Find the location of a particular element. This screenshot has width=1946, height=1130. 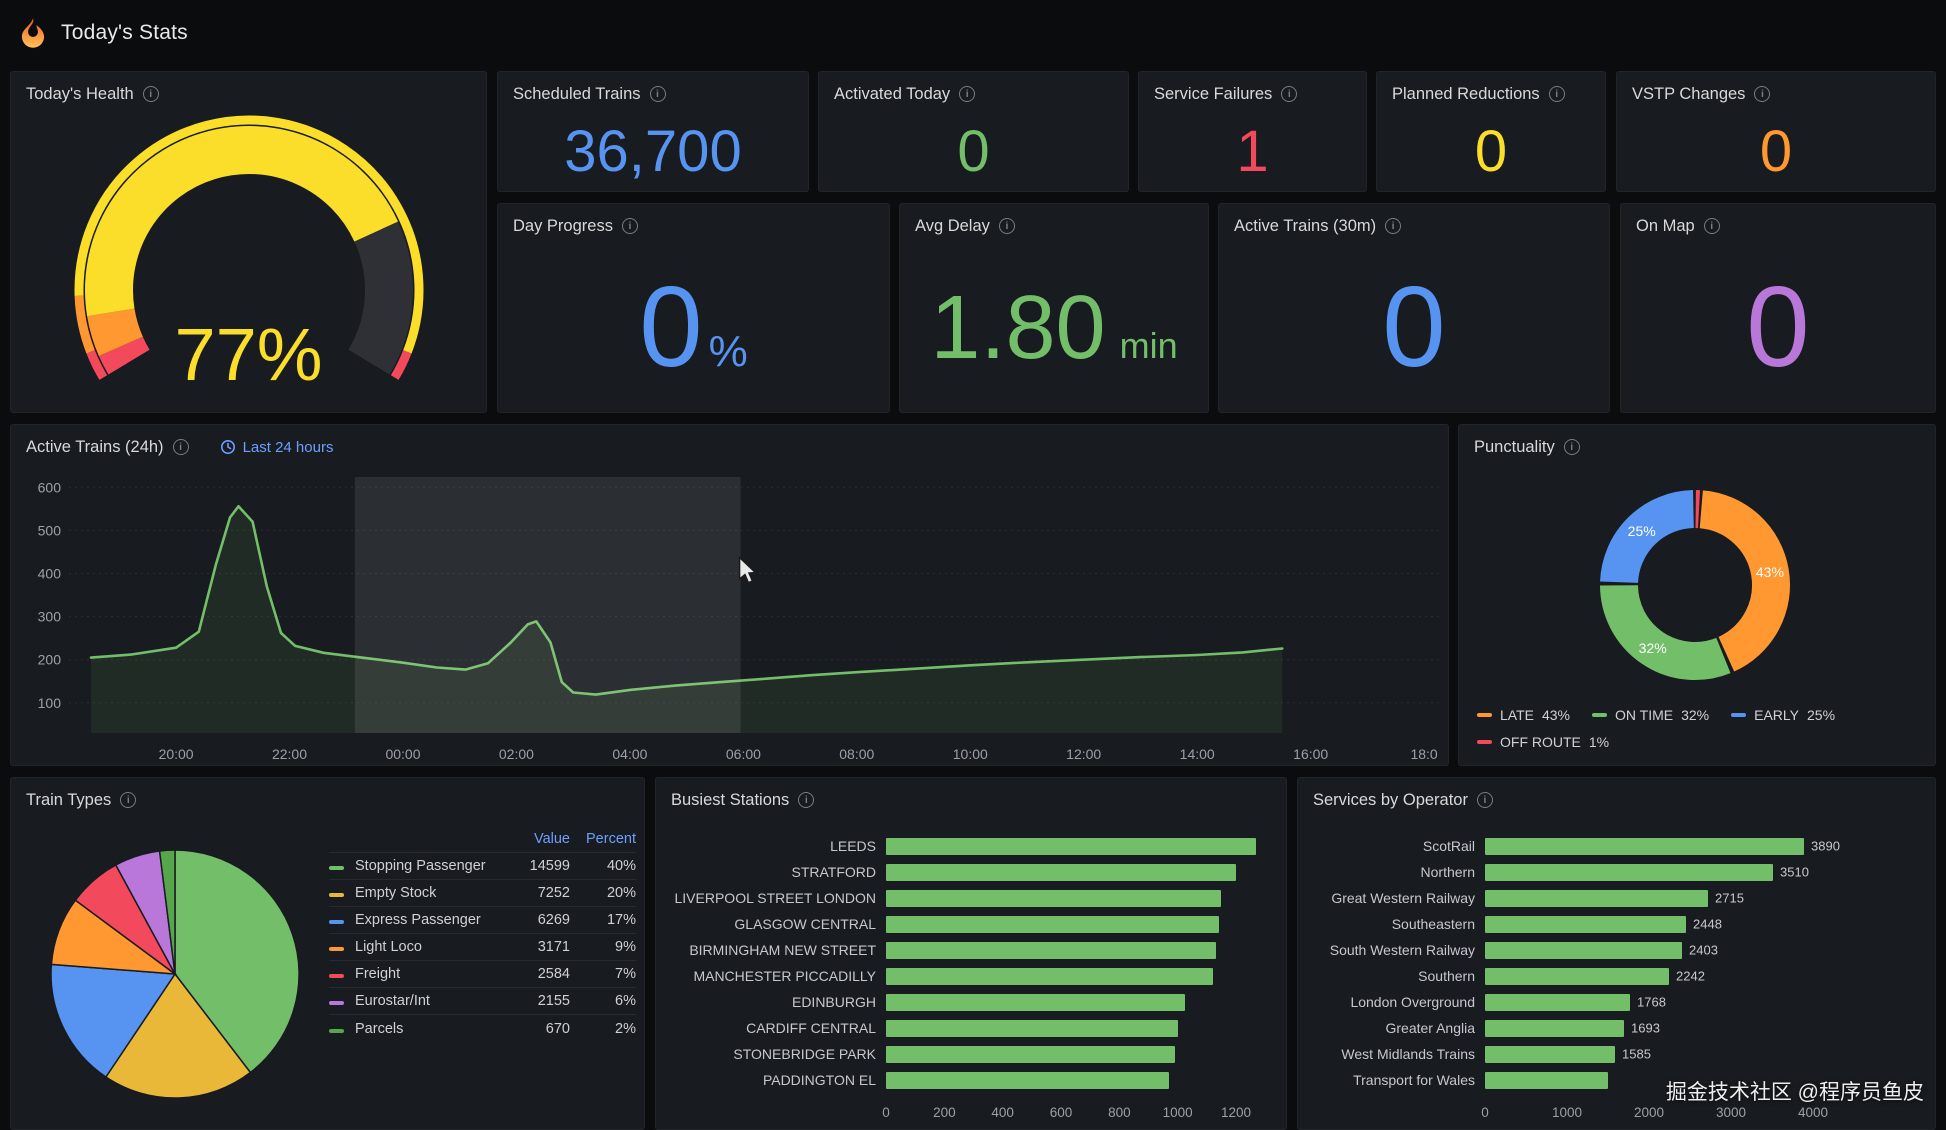

column-header-value: Value is located at coordinates (551, 839).